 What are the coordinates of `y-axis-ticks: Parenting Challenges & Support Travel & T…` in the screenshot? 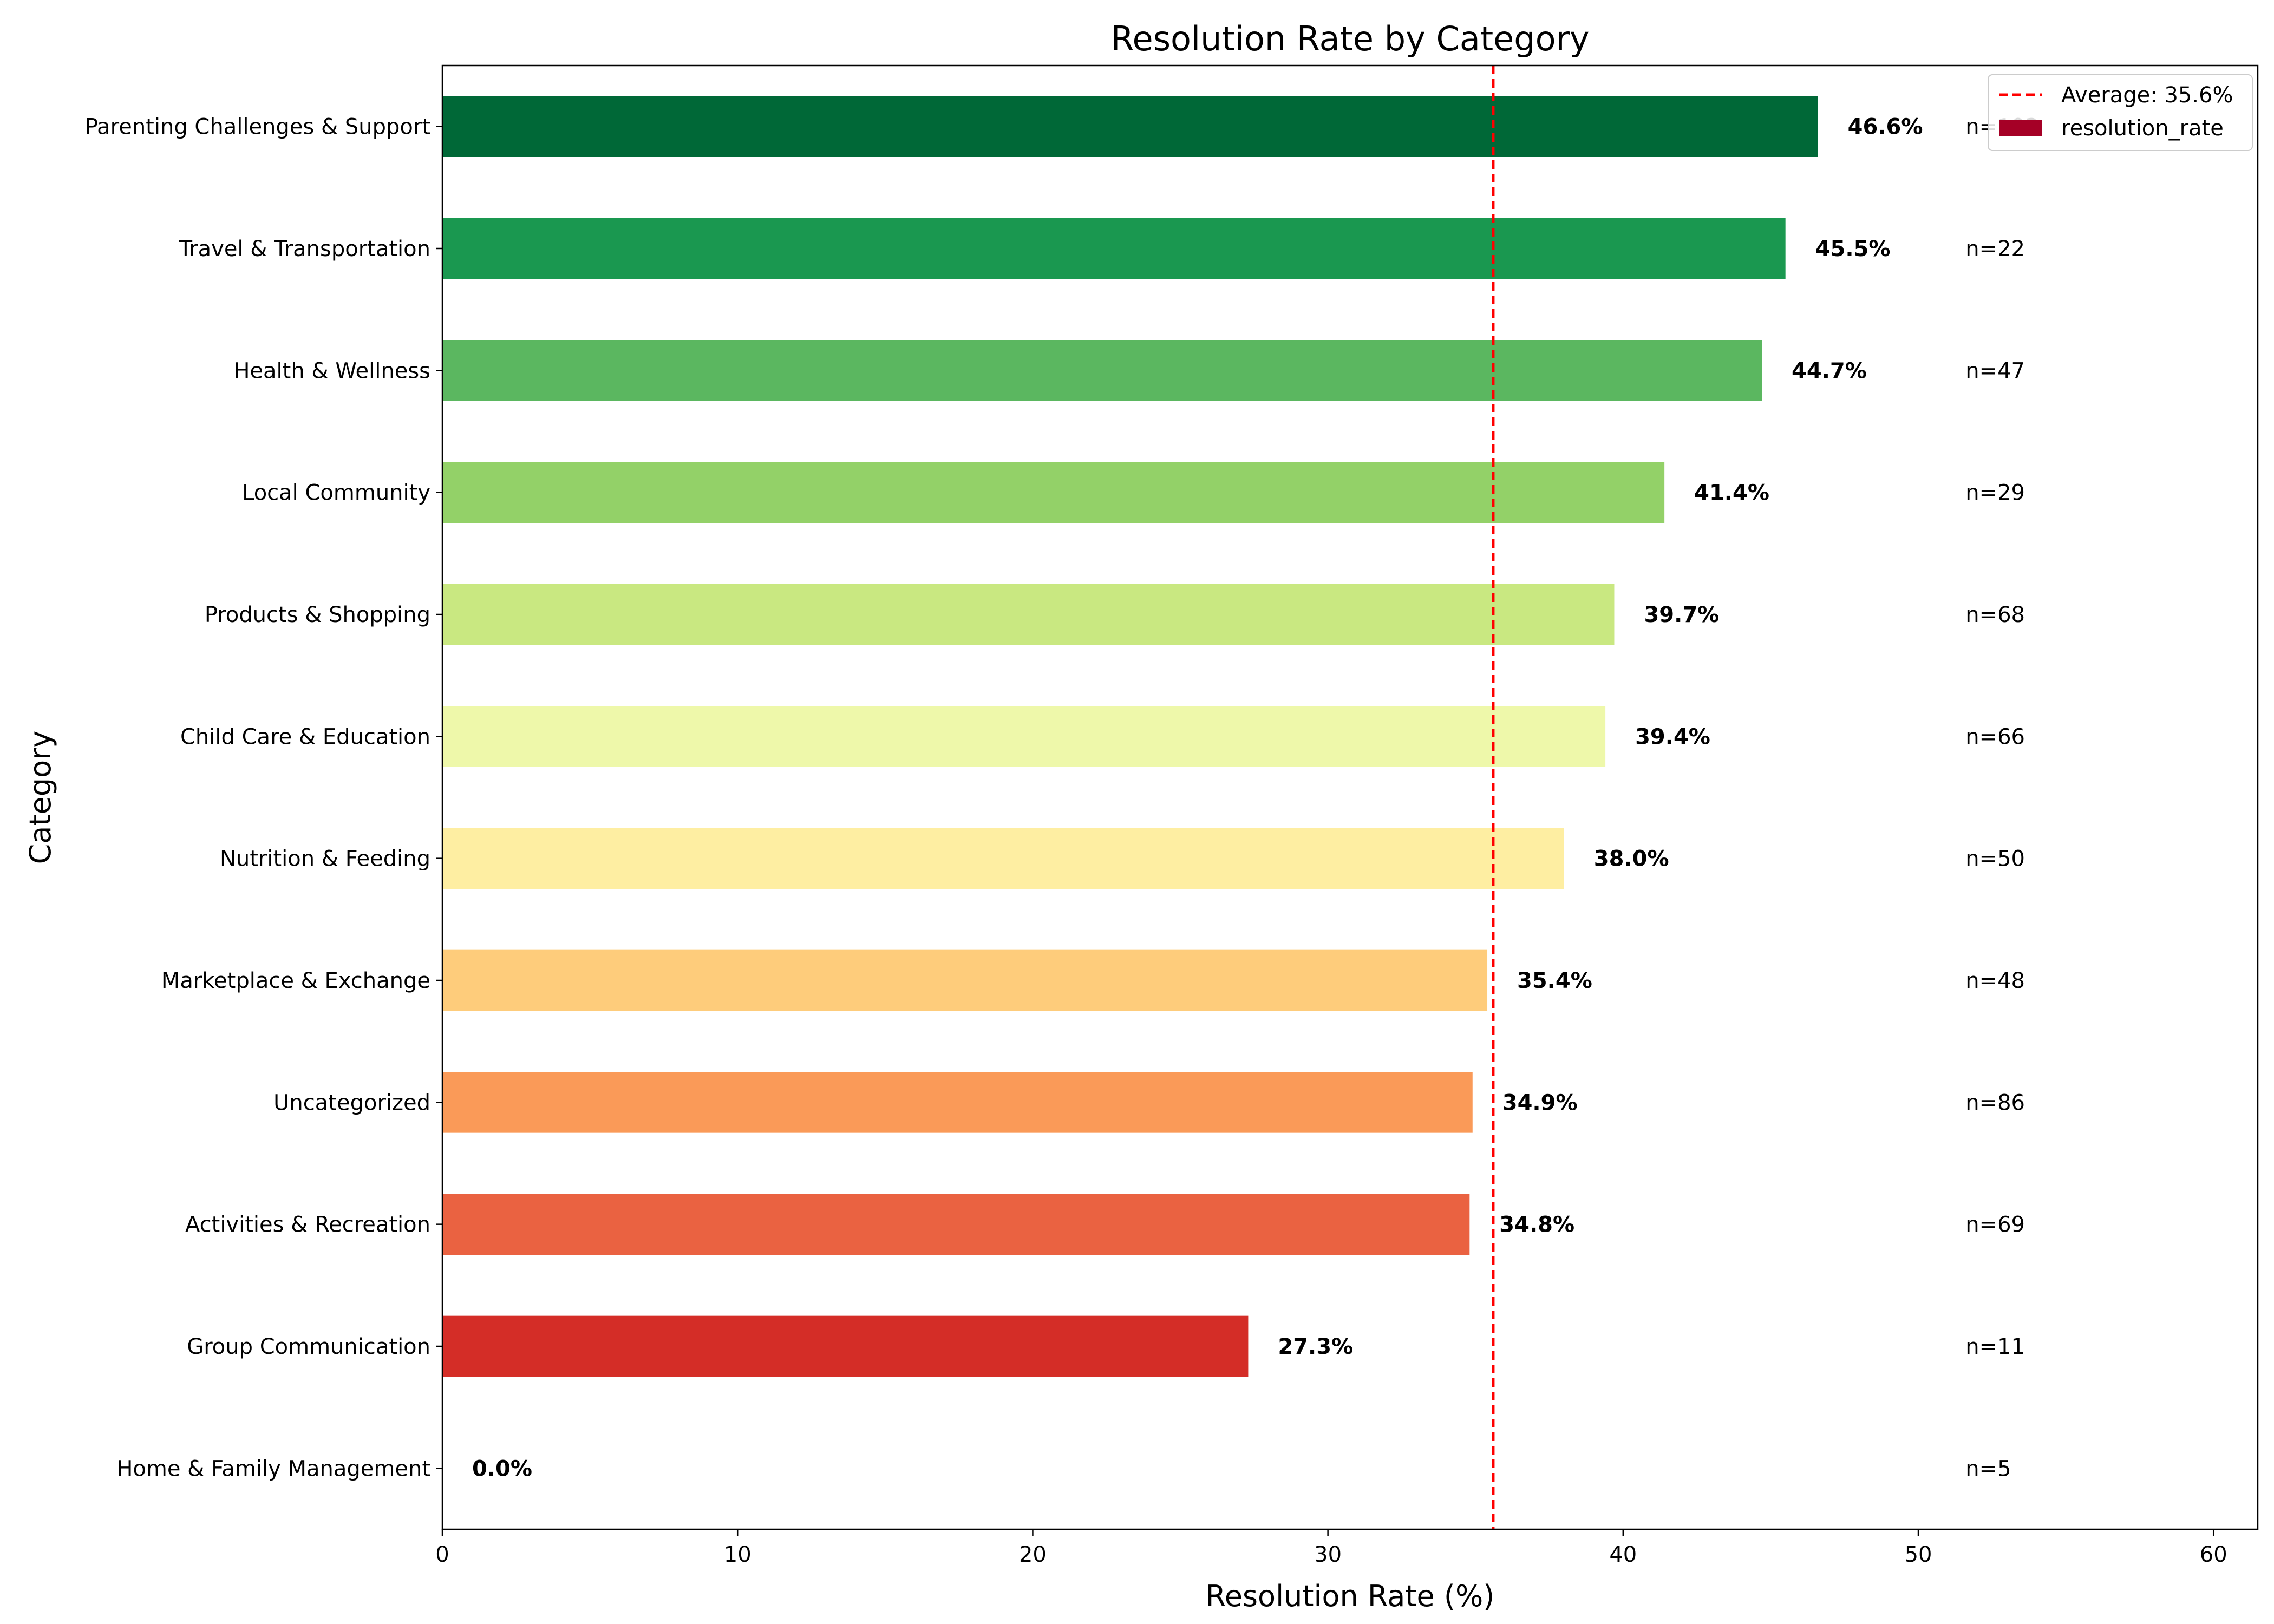 It's located at (264, 798).